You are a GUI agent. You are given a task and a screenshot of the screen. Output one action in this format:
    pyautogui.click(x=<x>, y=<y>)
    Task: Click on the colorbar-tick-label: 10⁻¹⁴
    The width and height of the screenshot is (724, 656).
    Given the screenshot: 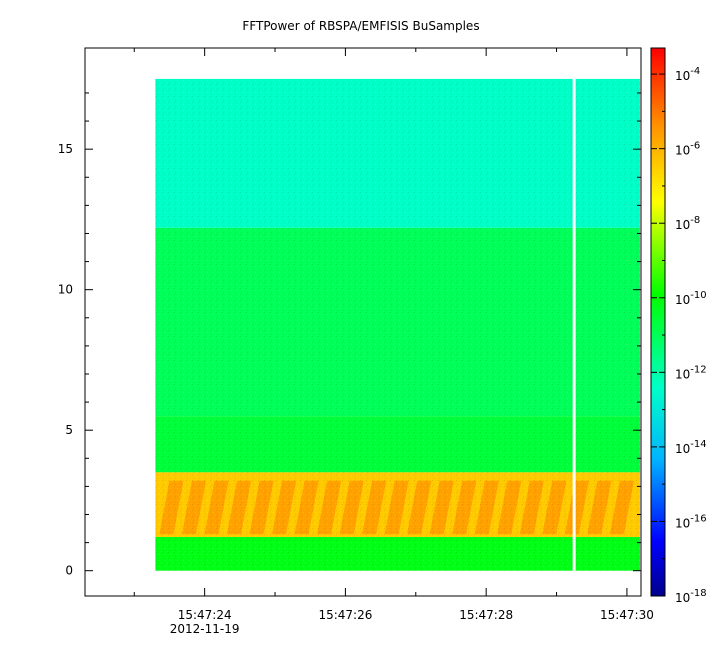 What is the action you would take?
    pyautogui.click(x=691, y=447)
    